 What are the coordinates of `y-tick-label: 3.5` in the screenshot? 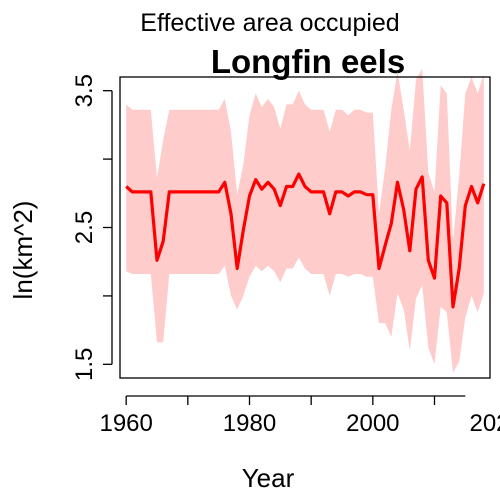 It's located at (84, 90).